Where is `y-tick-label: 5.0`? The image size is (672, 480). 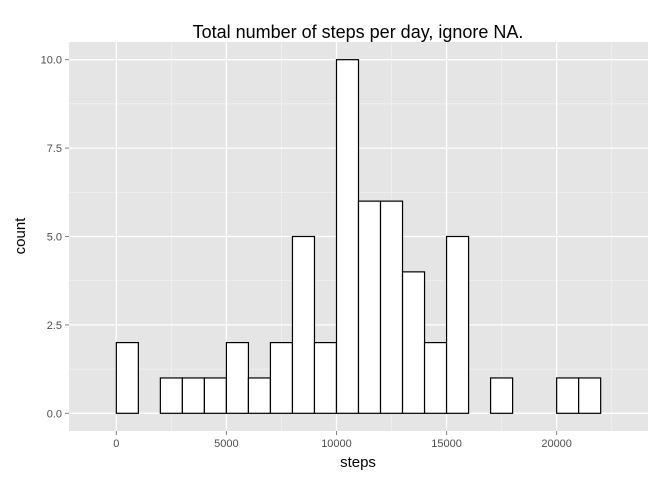
y-tick-label: 5.0 is located at coordinates (54, 238).